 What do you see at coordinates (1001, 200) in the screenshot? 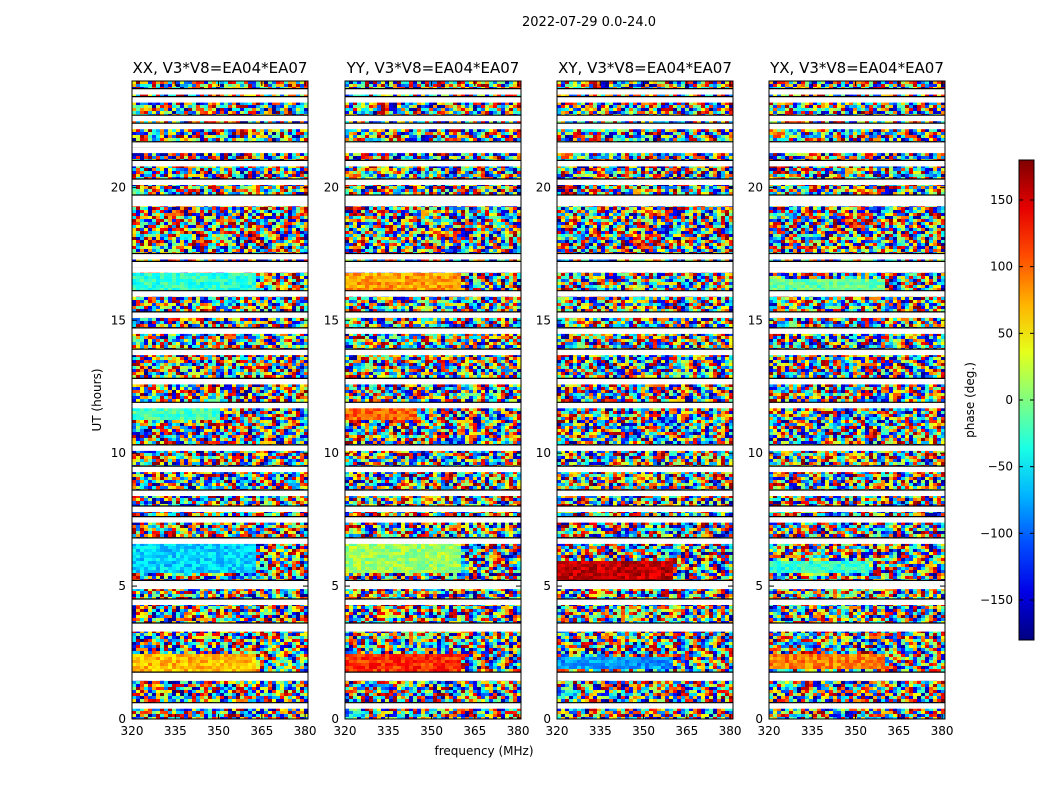
I see `colorbar-tick-label: 150` at bounding box center [1001, 200].